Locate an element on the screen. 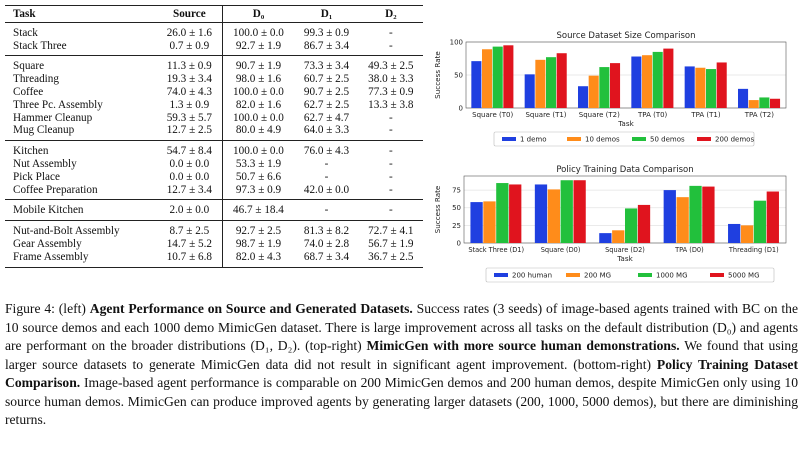  legend-label: 1 demo is located at coordinates (533, 140).